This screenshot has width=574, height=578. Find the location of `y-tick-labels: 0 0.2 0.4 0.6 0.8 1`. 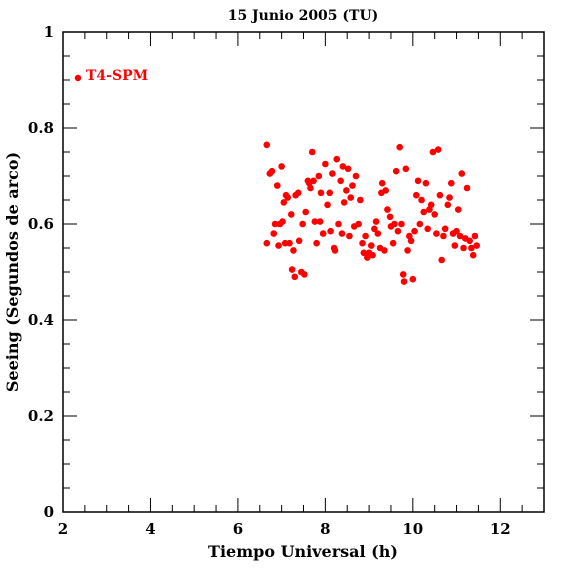

y-tick-labels: 0 0.2 0.4 0.6 0.8 1 is located at coordinates (41, 272).